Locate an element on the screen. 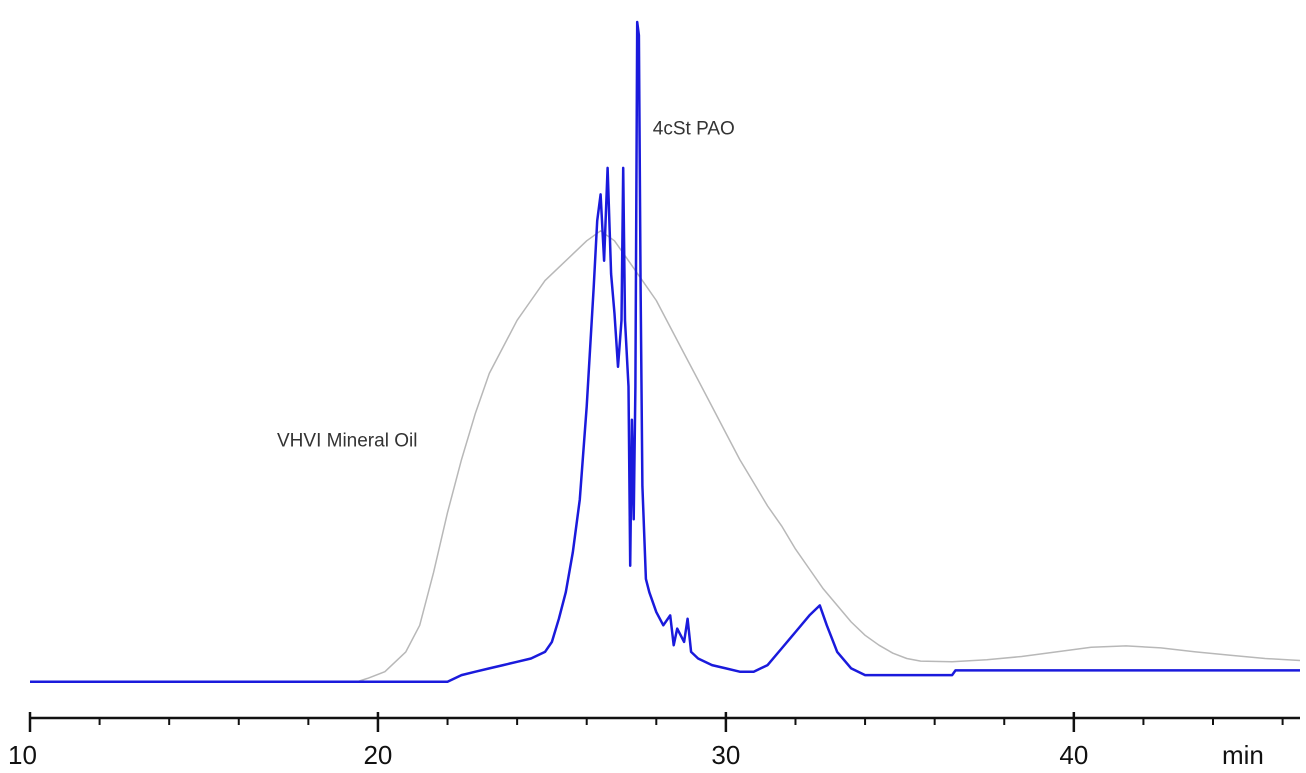 The image size is (1306, 773). annotation-label: VHVI Mineral Oil is located at coordinates (347, 440).